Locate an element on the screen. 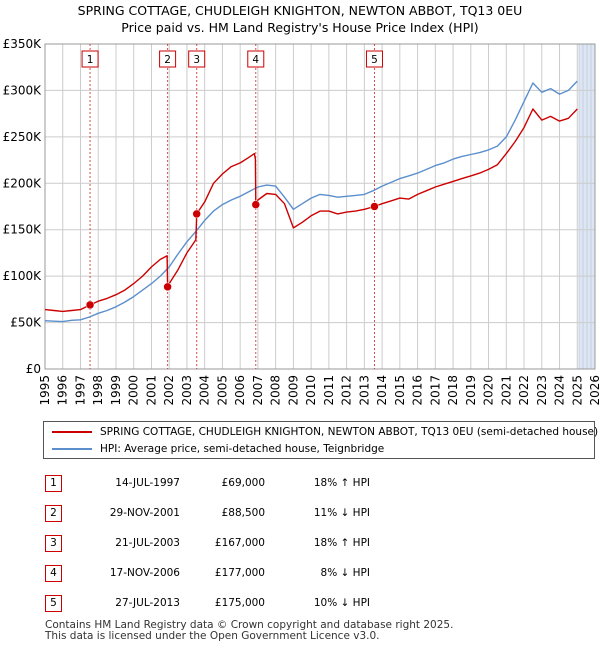  row-date: 29-NOV-2001 is located at coordinates (144, 513).